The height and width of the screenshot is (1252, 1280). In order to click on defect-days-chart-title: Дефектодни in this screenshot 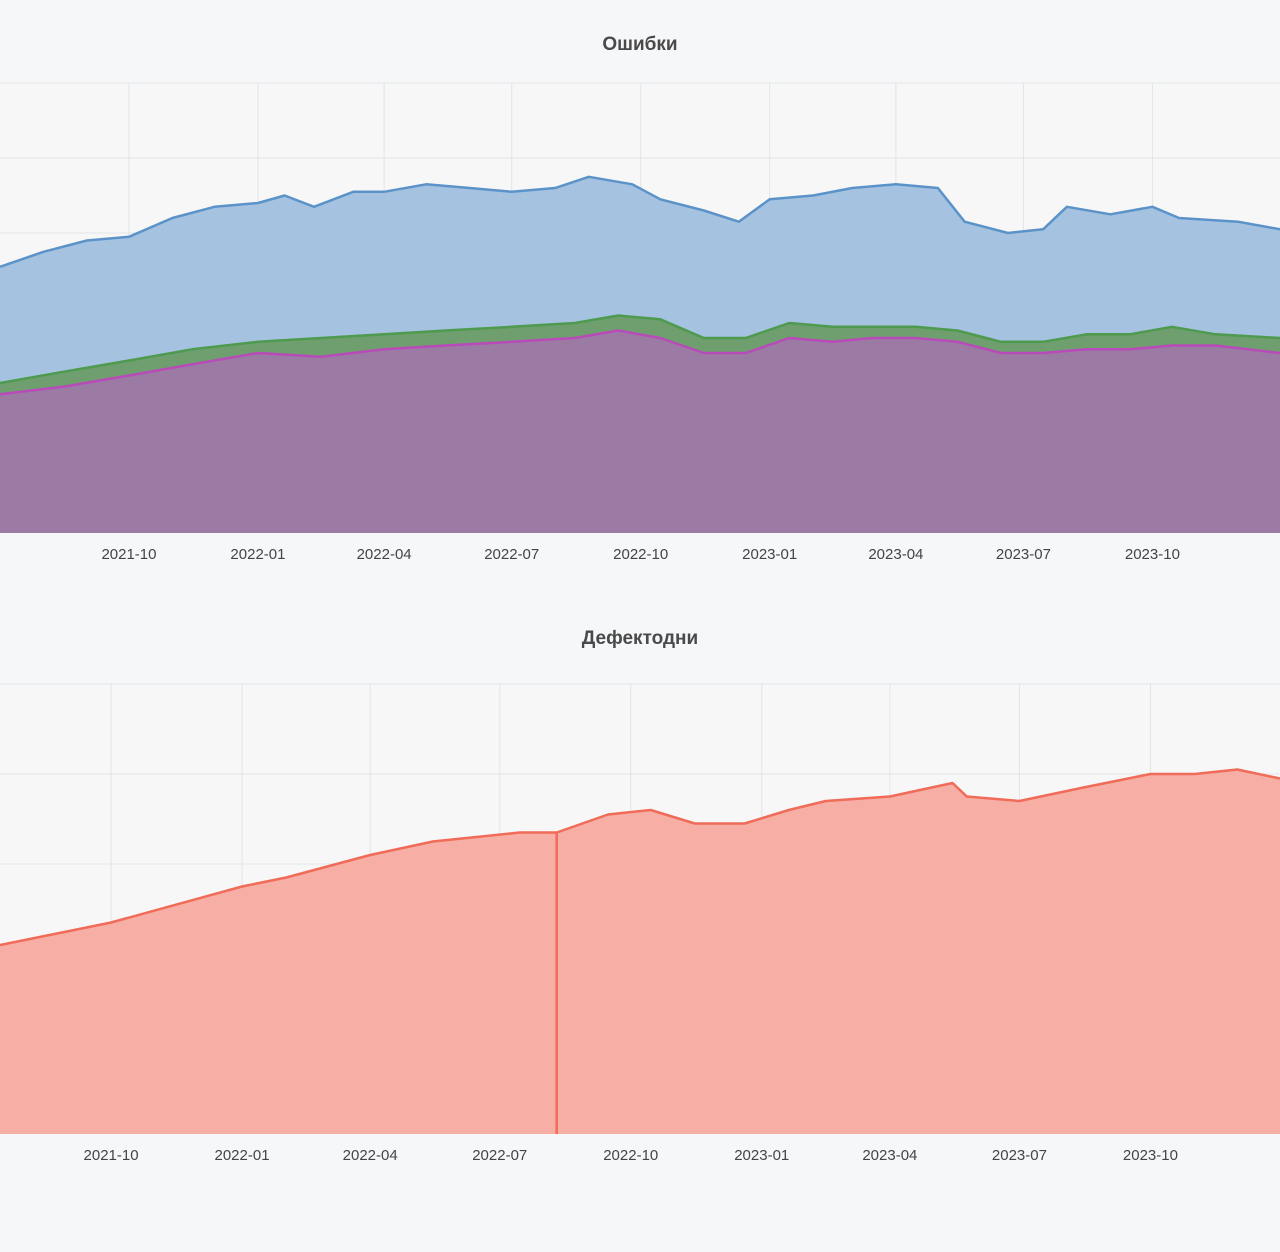, I will do `click(640, 638)`.